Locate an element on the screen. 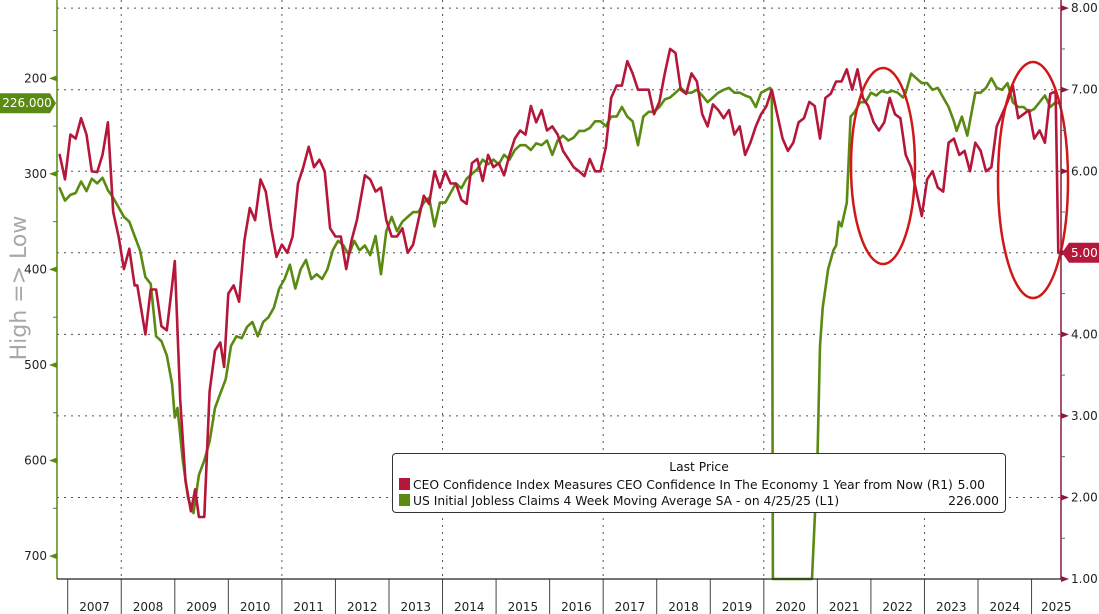  year-label: 2012 is located at coordinates (362, 607).